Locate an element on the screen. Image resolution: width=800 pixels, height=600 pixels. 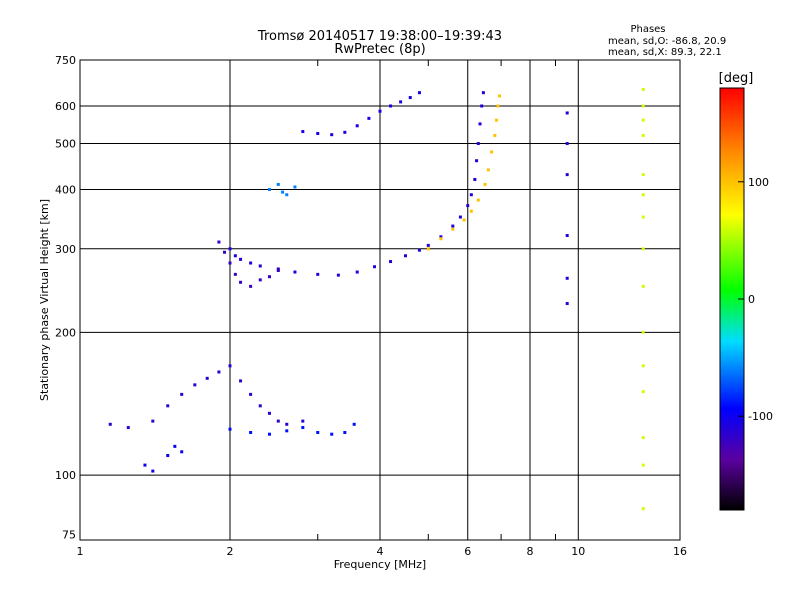
phase-info-header: Phases is located at coordinates (647, 29).